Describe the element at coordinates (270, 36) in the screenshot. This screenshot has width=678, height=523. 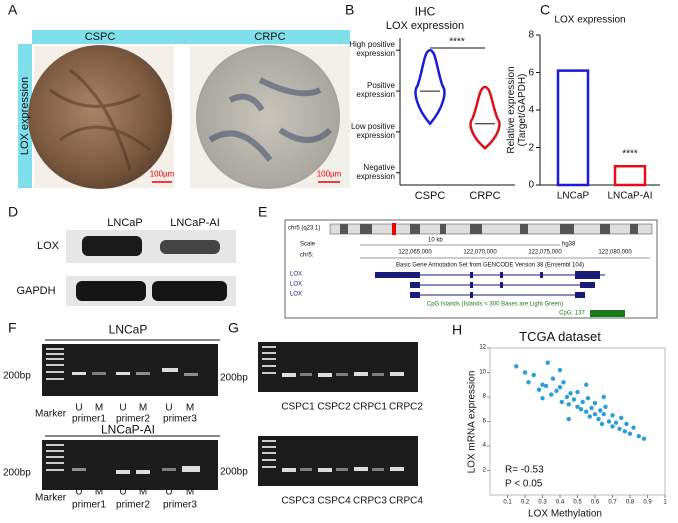
I see `column-label: CRPC` at that location.